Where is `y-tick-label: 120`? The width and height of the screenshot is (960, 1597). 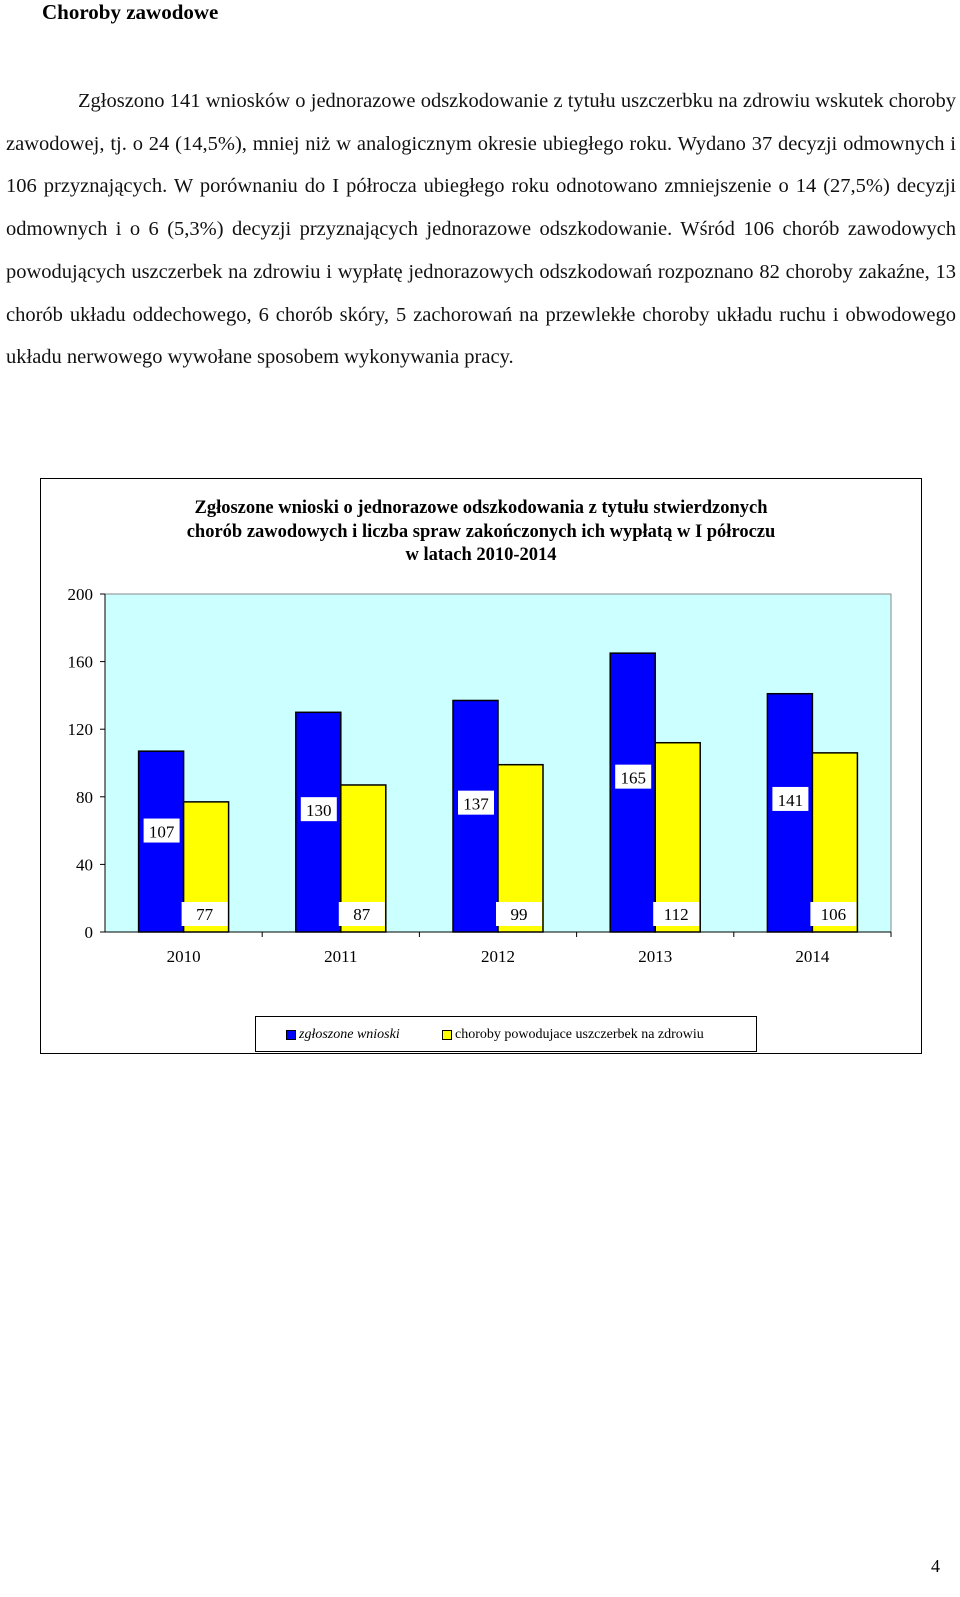 y-tick-label: 120 is located at coordinates (81, 729).